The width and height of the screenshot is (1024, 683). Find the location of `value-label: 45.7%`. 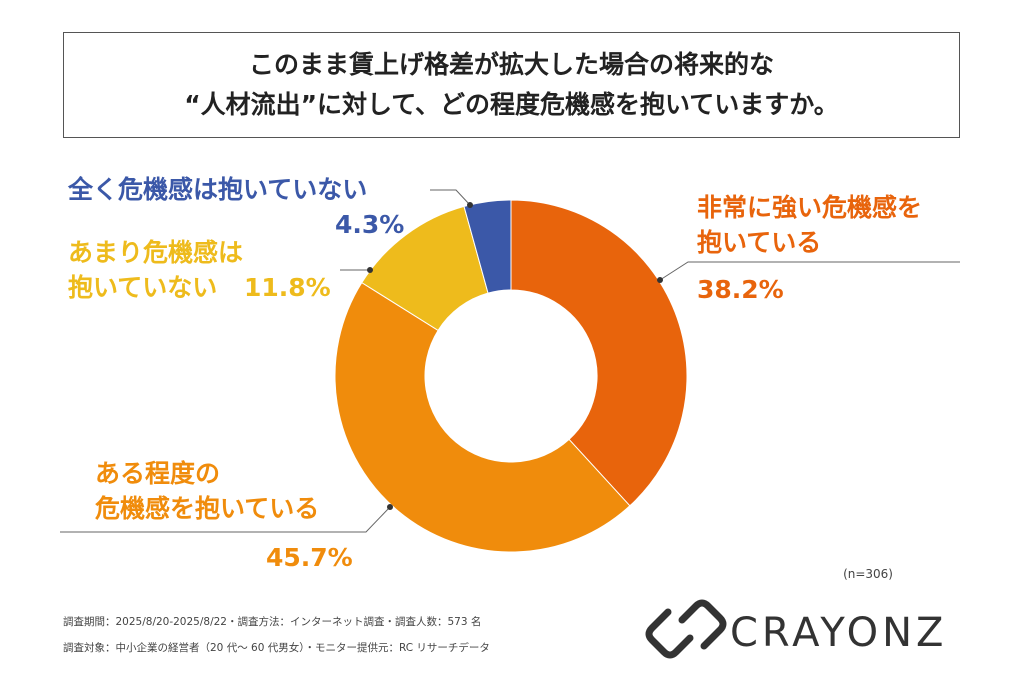

value-label: 45.7% is located at coordinates (309, 557).